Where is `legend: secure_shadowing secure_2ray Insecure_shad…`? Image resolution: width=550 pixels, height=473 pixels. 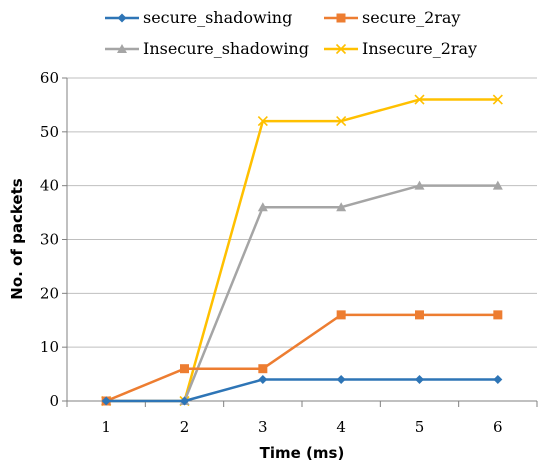 legend: secure_shadowing secure_2ray Insecure_shad… is located at coordinates (291, 33).